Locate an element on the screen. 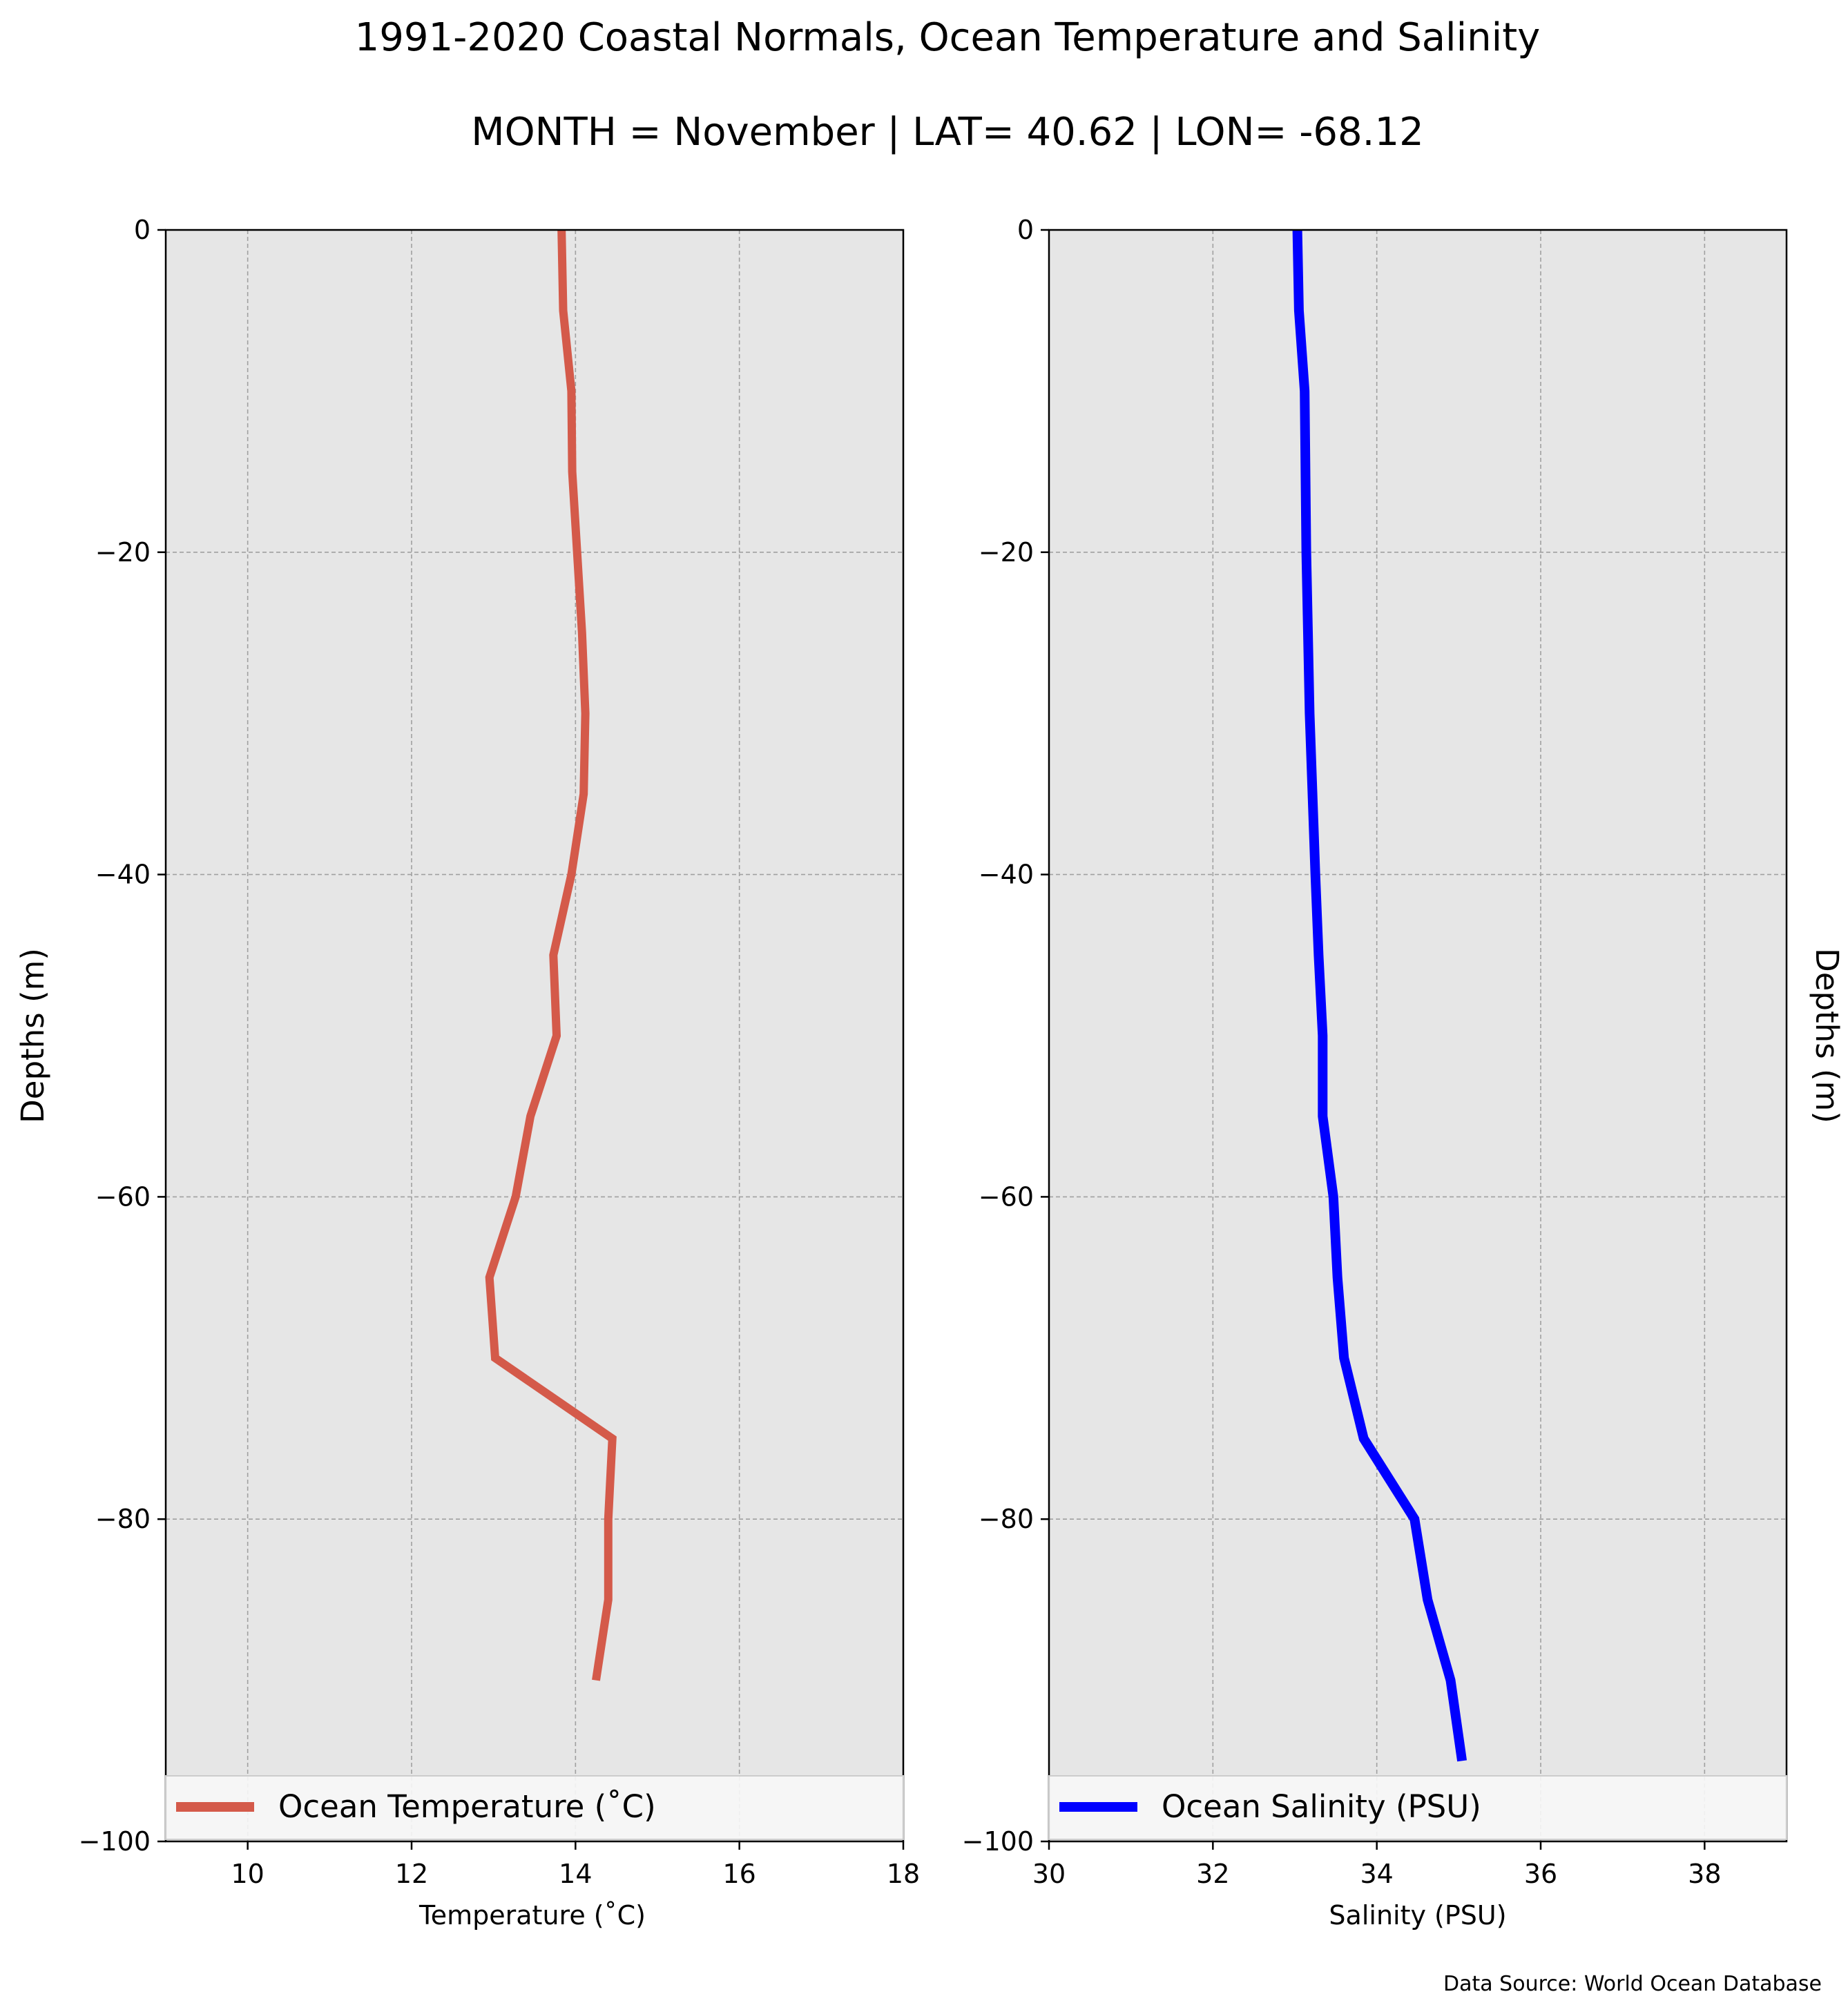 The width and height of the screenshot is (1848, 2003). temperature-y-tick-label: −80 is located at coordinates (123, 1519).